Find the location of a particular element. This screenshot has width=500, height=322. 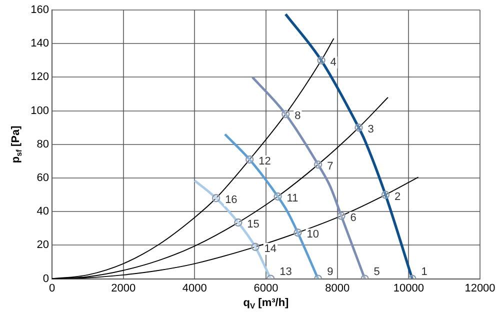

annotation: 14 is located at coordinates (270, 248).